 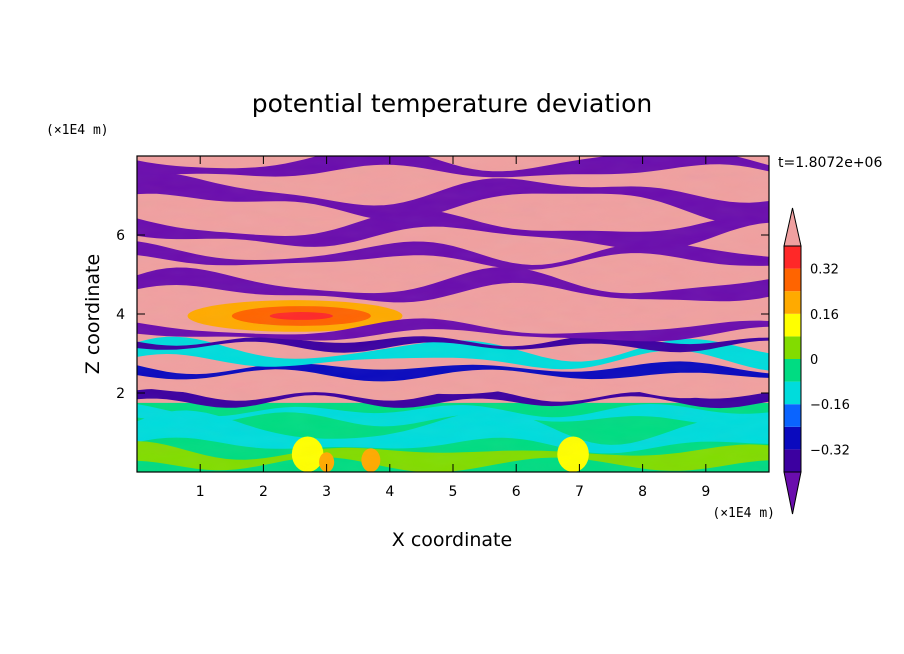 What do you see at coordinates (326, 492) in the screenshot?
I see `x-tick-label: 3` at bounding box center [326, 492].